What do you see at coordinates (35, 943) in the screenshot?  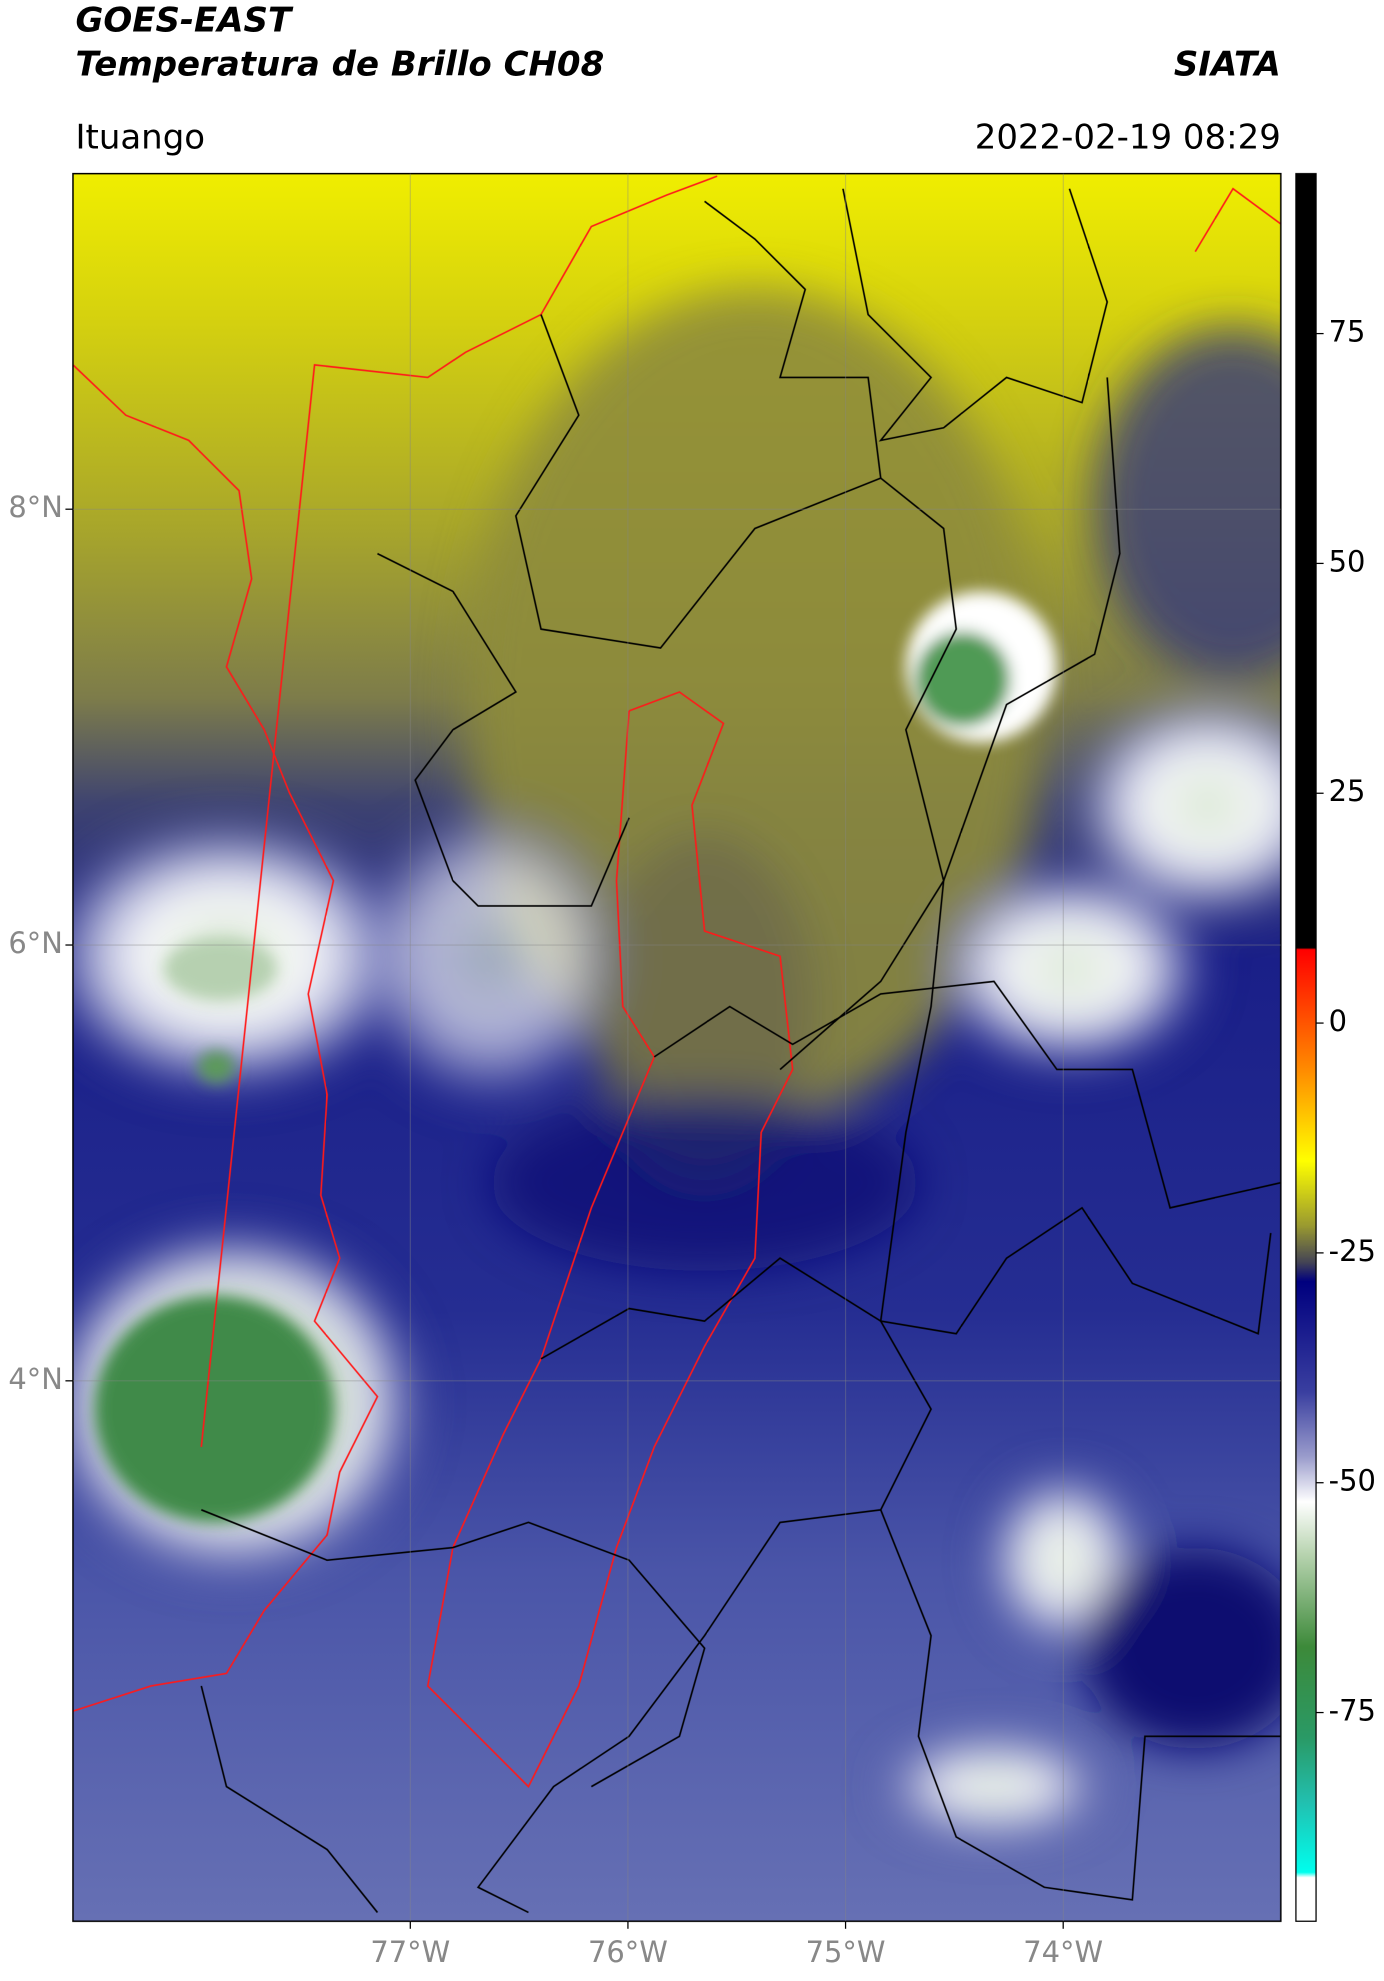 I see `y-tick-label: 6°N` at bounding box center [35, 943].